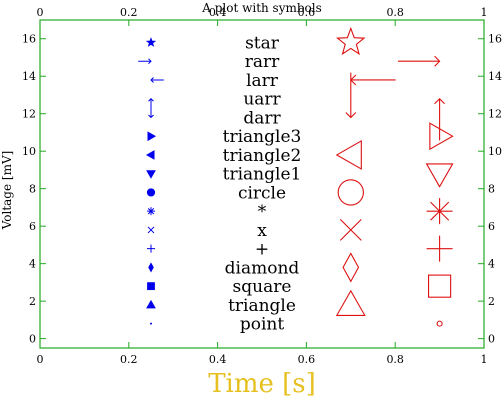 This screenshot has height=402, width=504. I want to click on y-tick-label-left: 10, so click(29, 151).